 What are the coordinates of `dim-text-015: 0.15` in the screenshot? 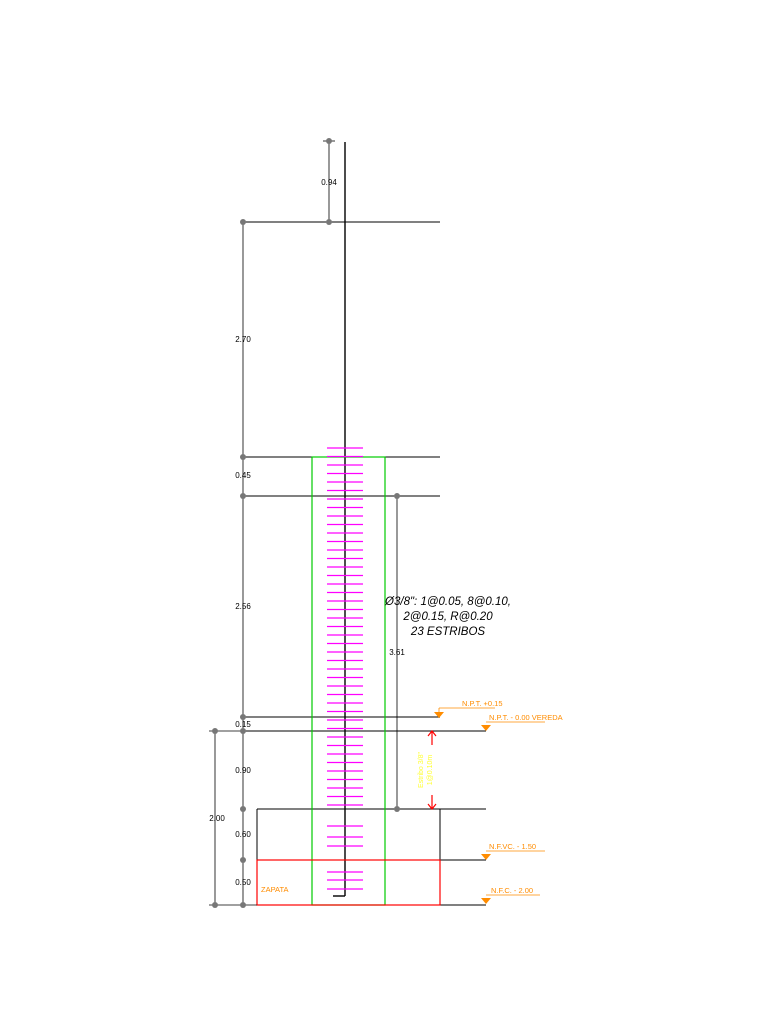 It's located at (243, 724).